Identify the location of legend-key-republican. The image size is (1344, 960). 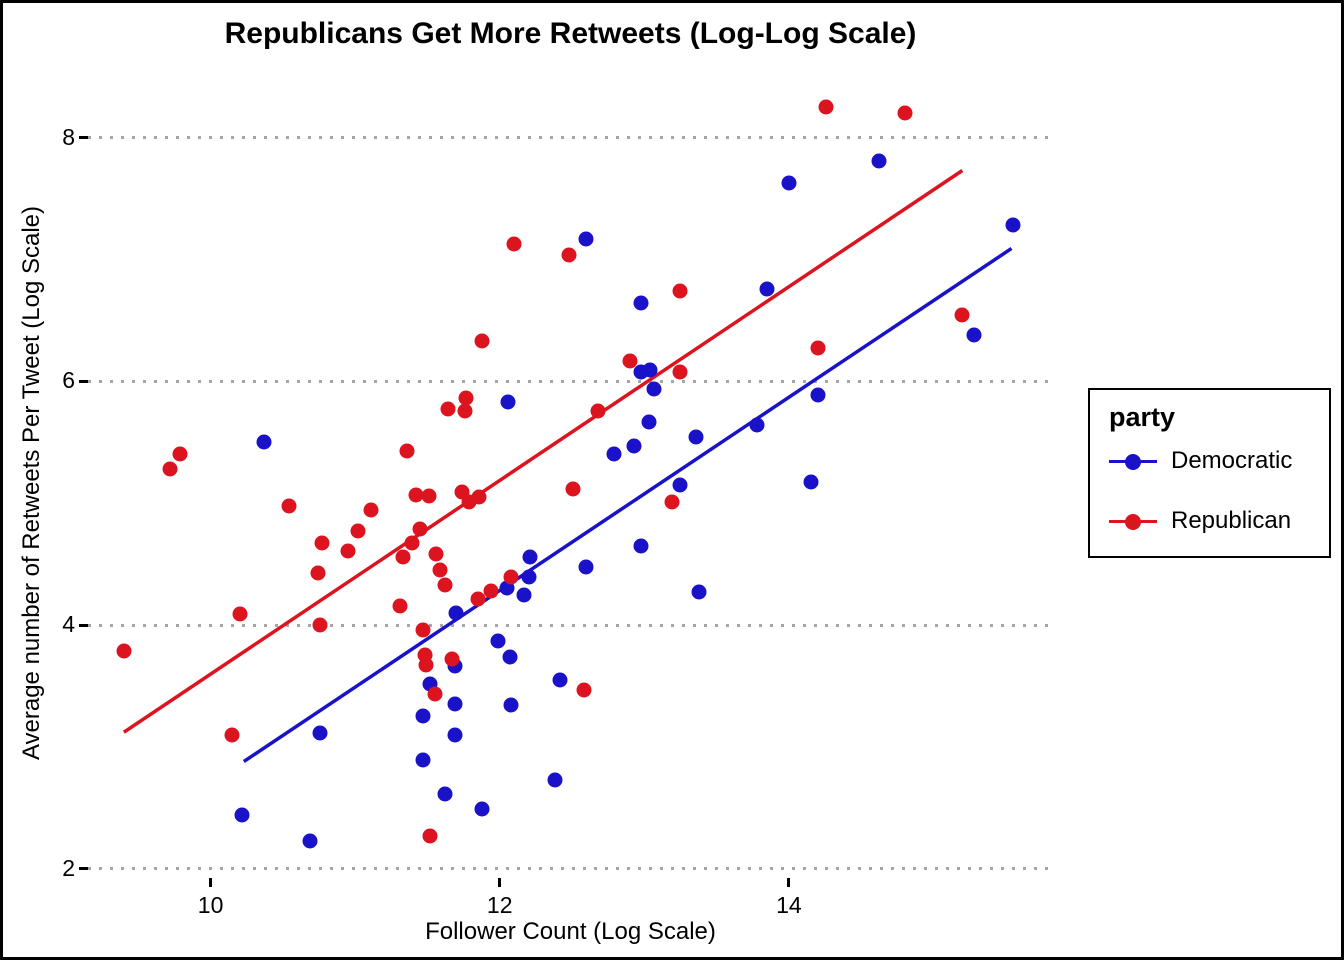
(1133, 521).